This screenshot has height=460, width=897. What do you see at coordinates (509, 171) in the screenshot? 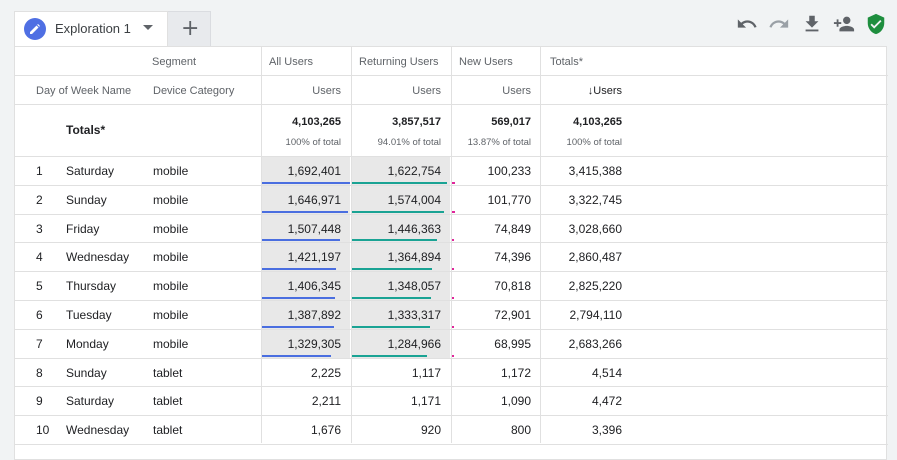
I see `new-users-value: 100,233` at bounding box center [509, 171].